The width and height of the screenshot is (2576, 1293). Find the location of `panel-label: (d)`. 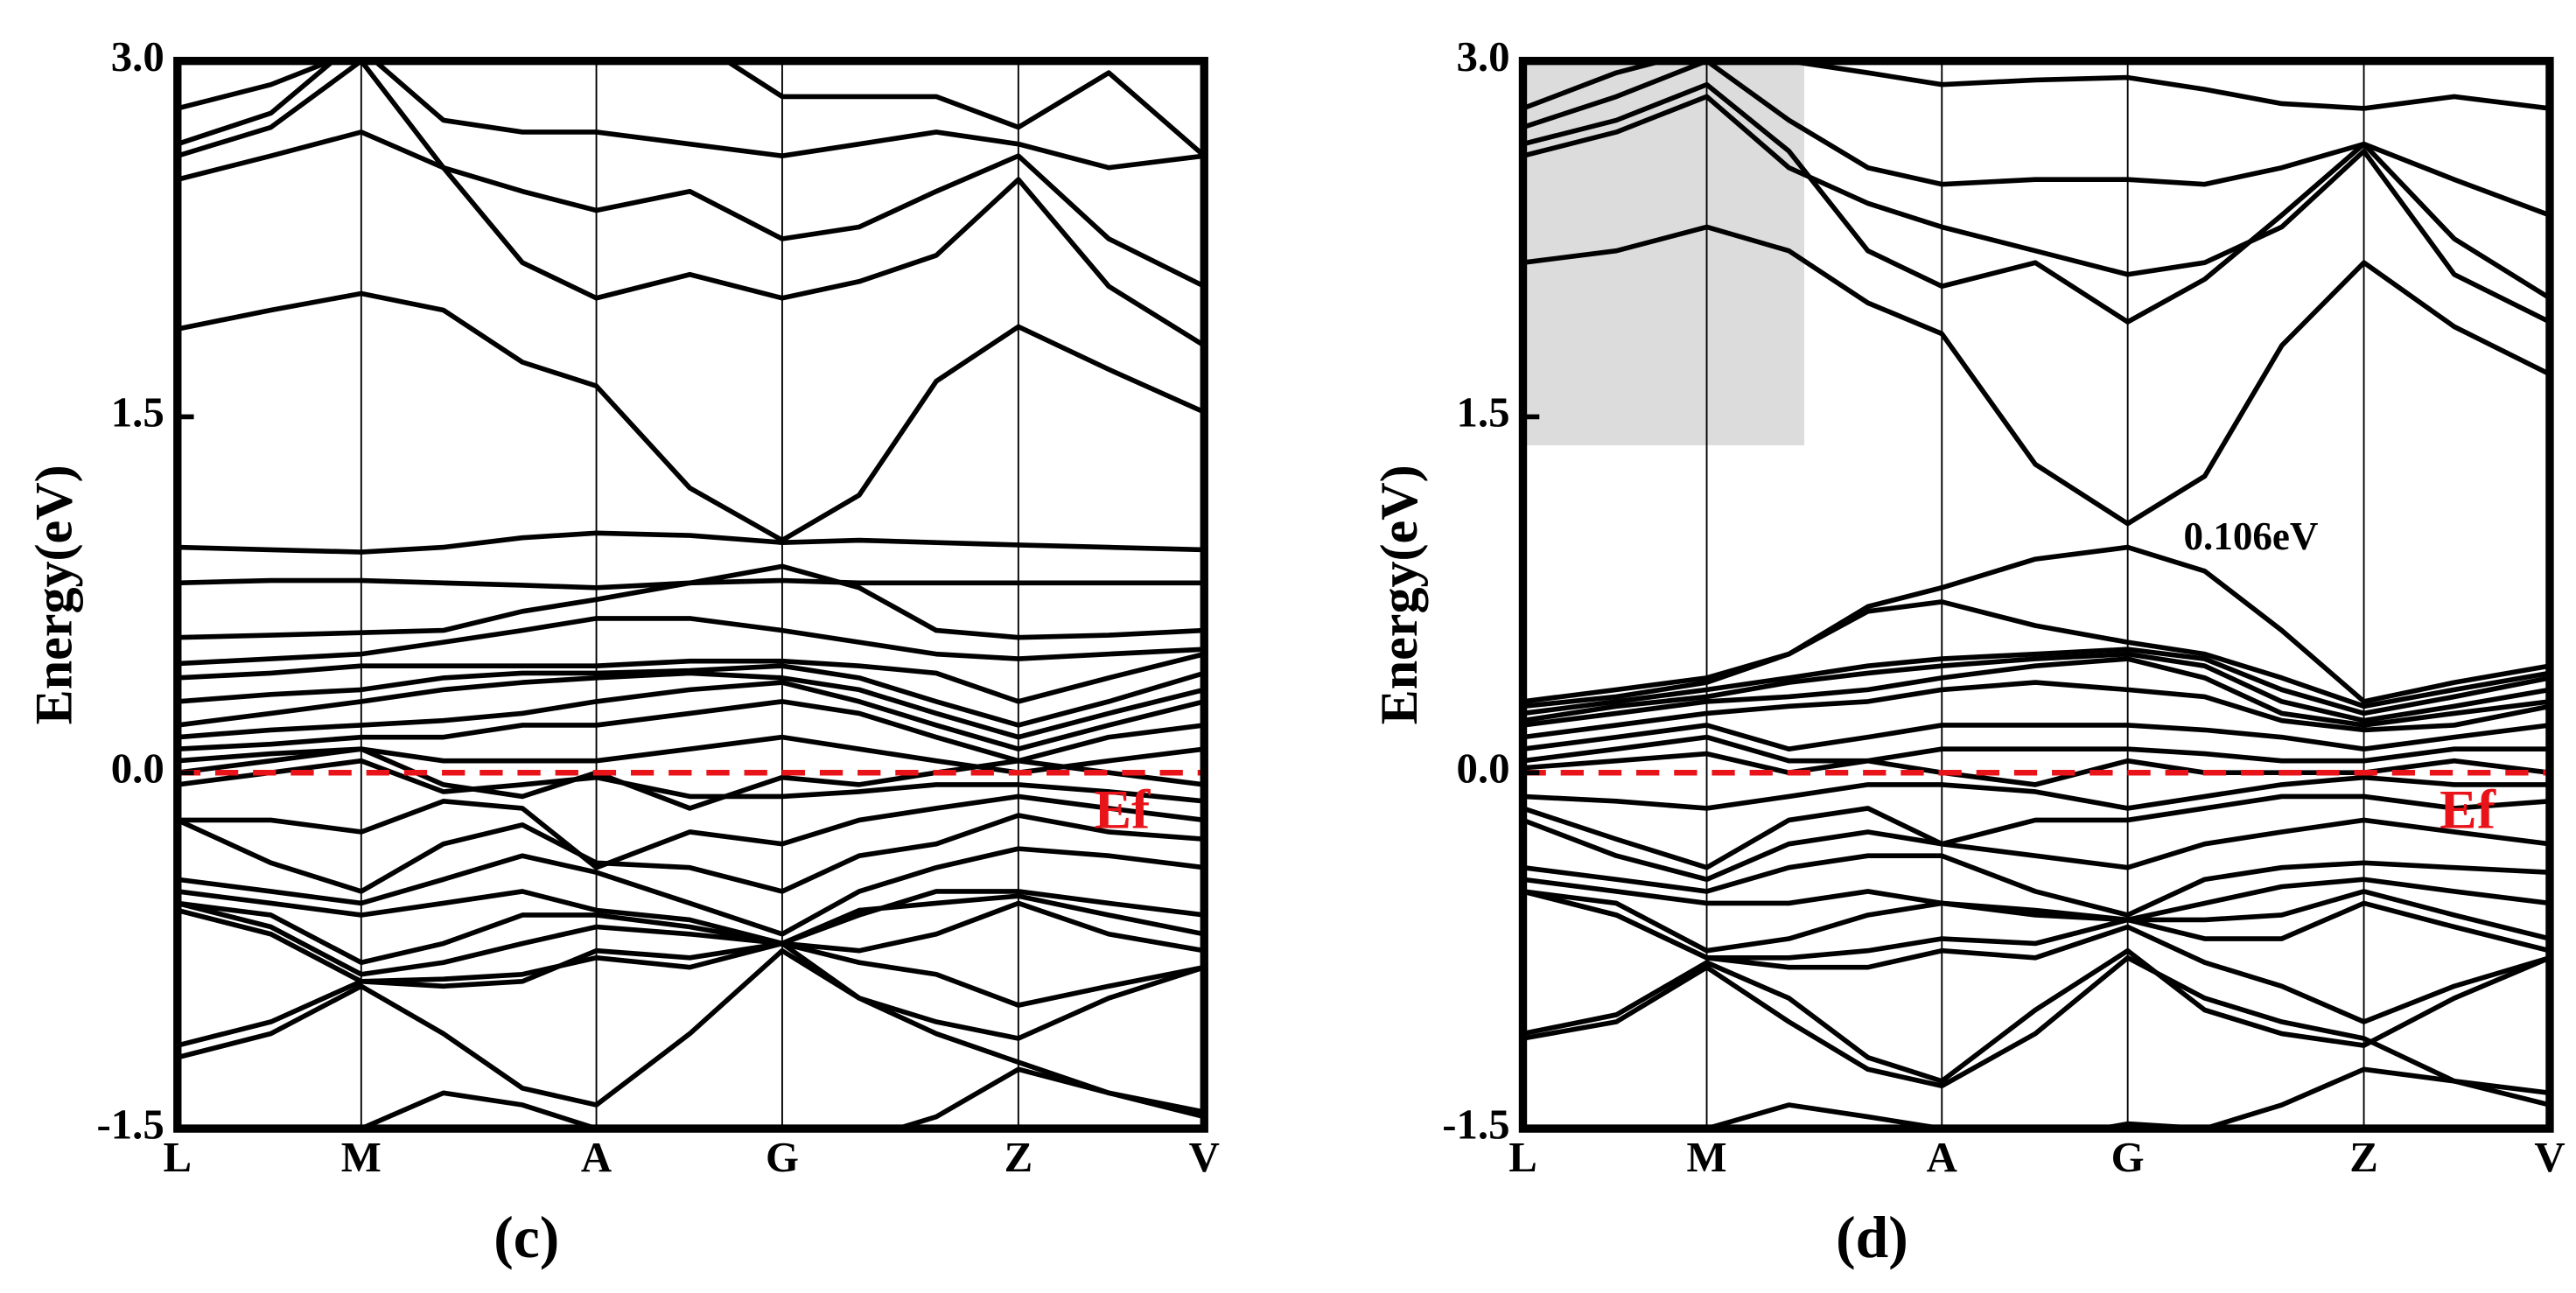

panel-label: (d) is located at coordinates (1872, 1237).